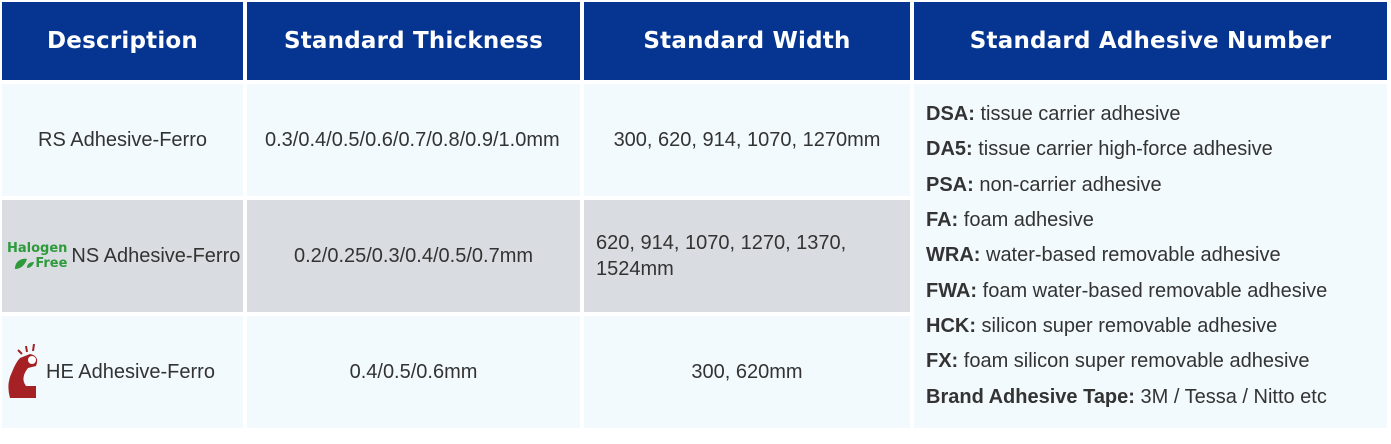 This screenshot has height=444, width=1391. I want to click on header-description: Description, so click(122, 41).